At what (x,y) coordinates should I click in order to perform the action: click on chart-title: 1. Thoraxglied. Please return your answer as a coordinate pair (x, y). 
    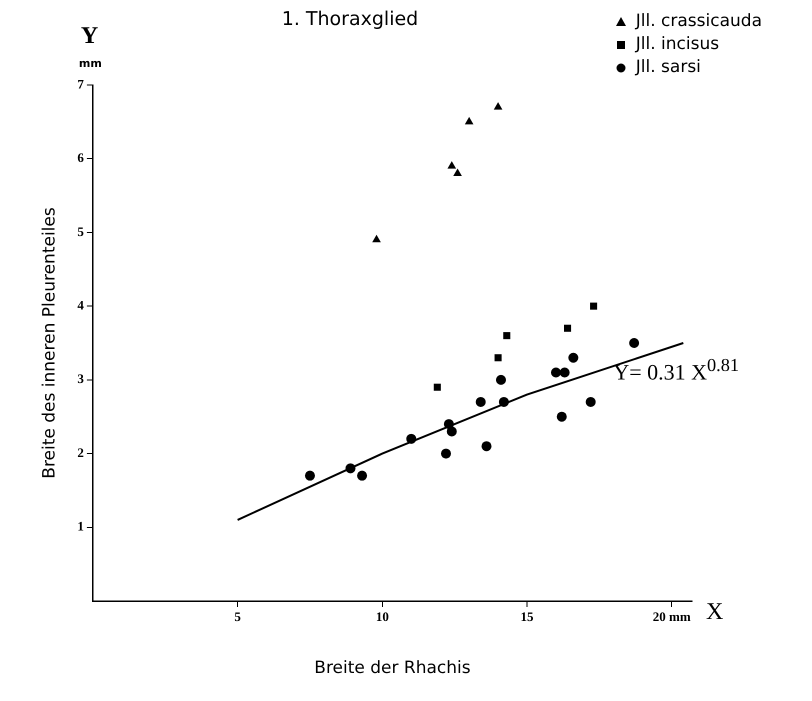
    Looking at the image, I should click on (350, 19).